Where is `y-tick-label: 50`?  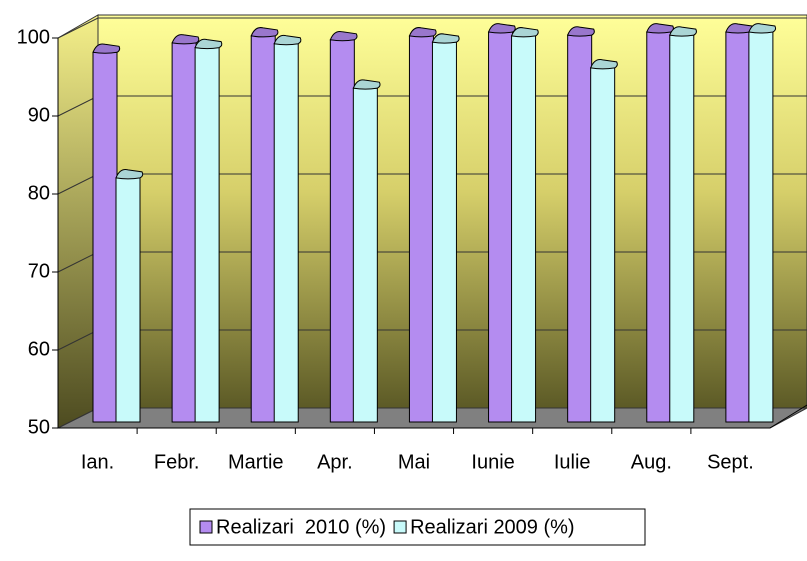 y-tick-label: 50 is located at coordinates (39, 427).